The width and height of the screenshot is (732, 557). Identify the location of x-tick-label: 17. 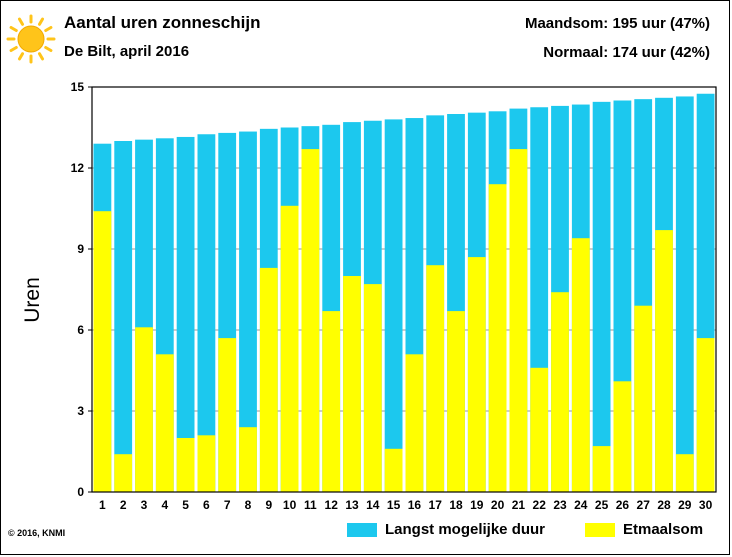
(436, 505).